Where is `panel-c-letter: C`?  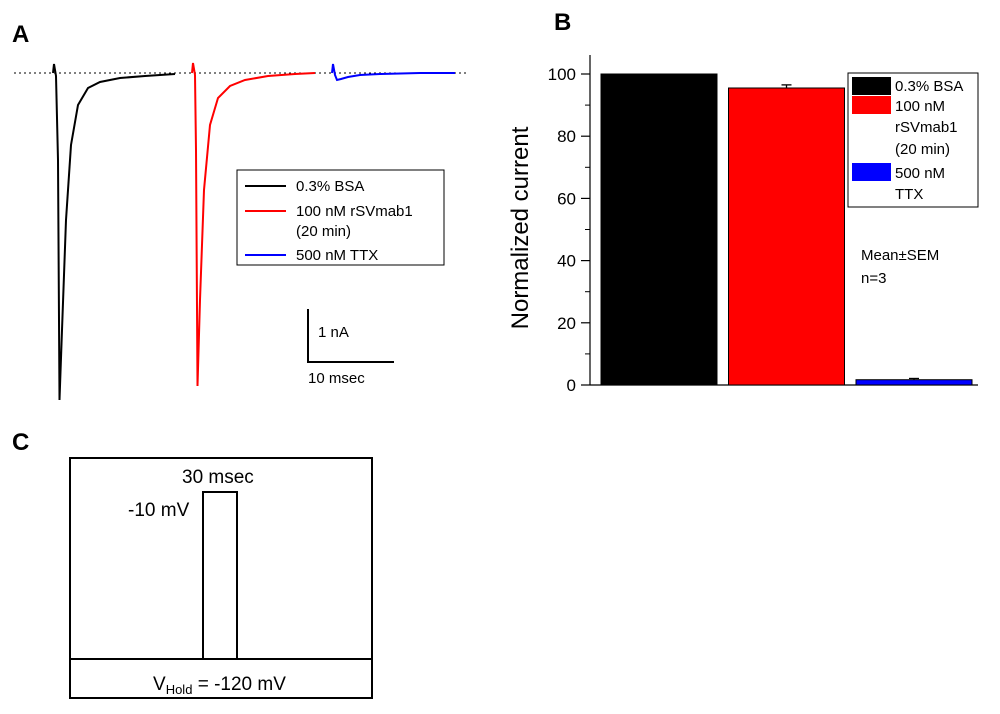
panel-c-letter: C is located at coordinates (20, 442).